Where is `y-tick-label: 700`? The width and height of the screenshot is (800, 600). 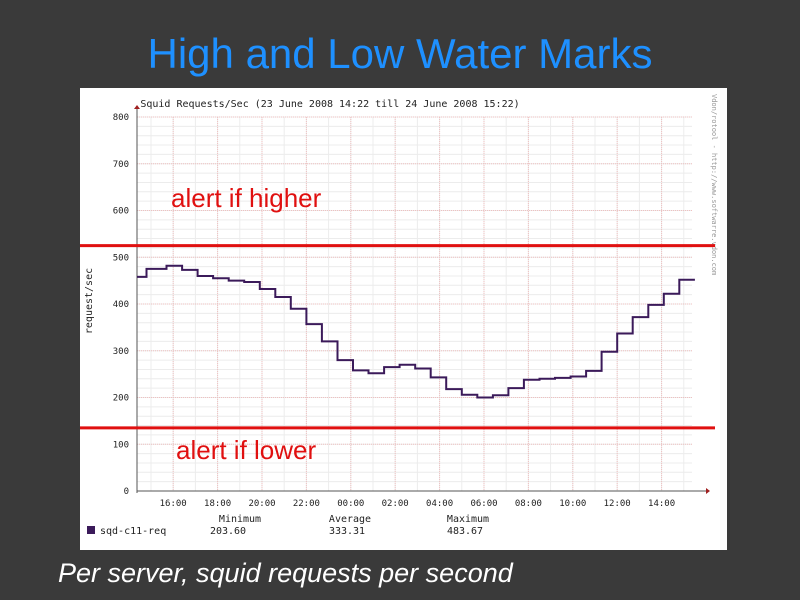
y-tick-label: 700 is located at coordinates (121, 165).